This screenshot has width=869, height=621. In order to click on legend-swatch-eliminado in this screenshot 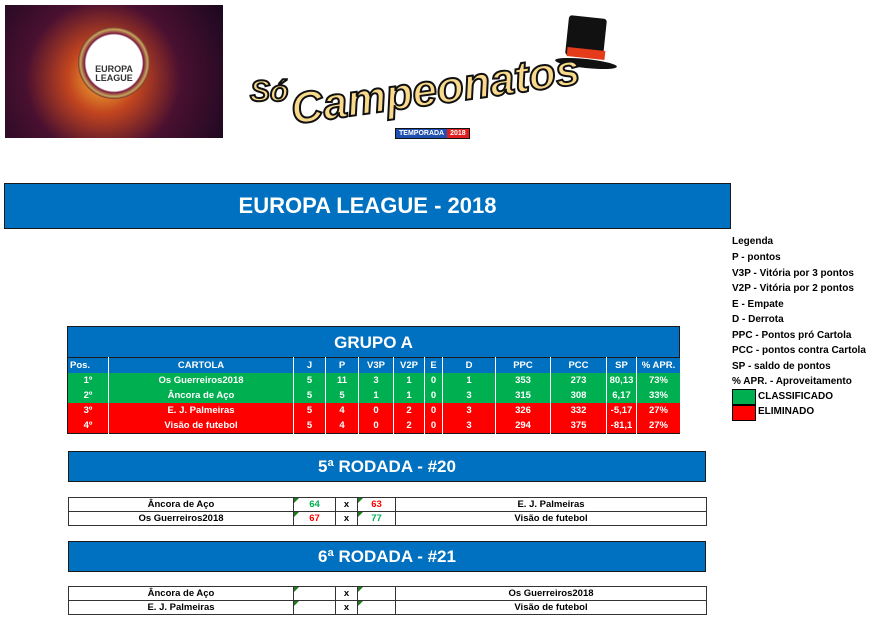, I will do `click(744, 413)`.